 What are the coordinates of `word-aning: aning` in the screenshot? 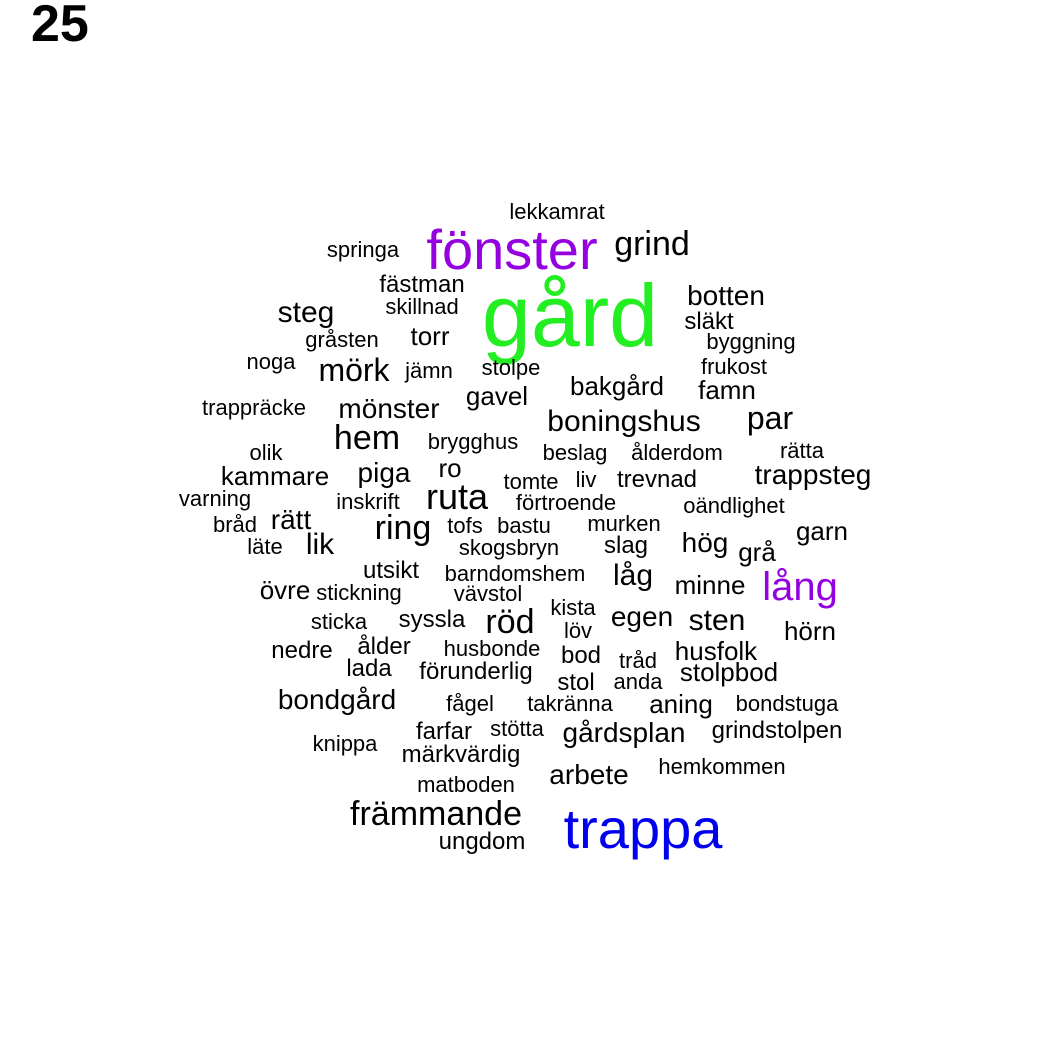 It's located at (681, 704).